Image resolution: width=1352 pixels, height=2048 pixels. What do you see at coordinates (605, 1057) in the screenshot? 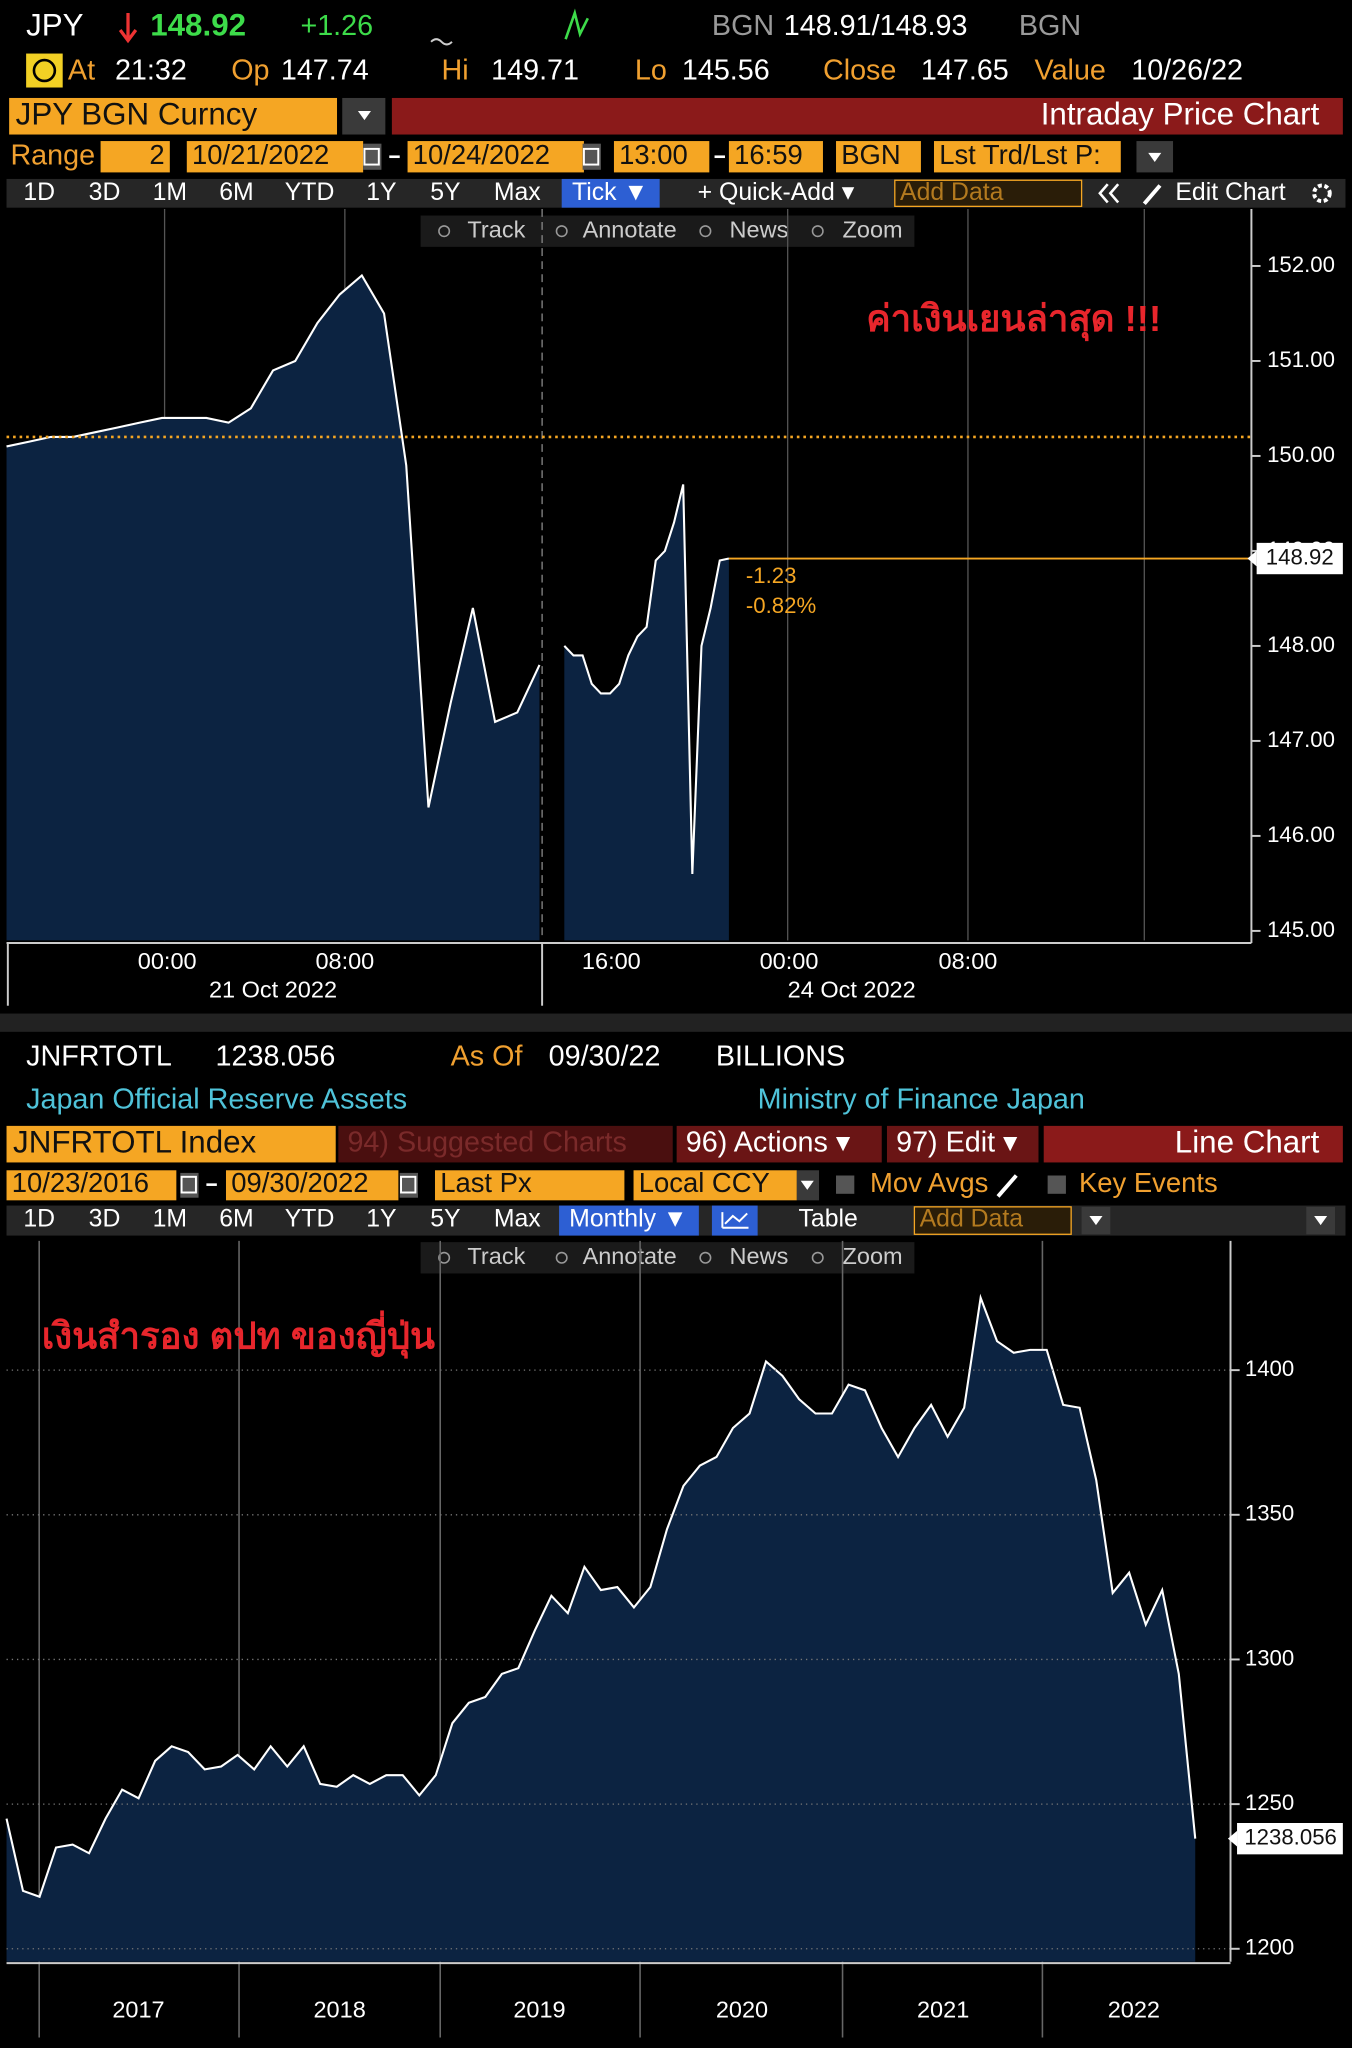
I see `label: 09/30/22` at bounding box center [605, 1057].